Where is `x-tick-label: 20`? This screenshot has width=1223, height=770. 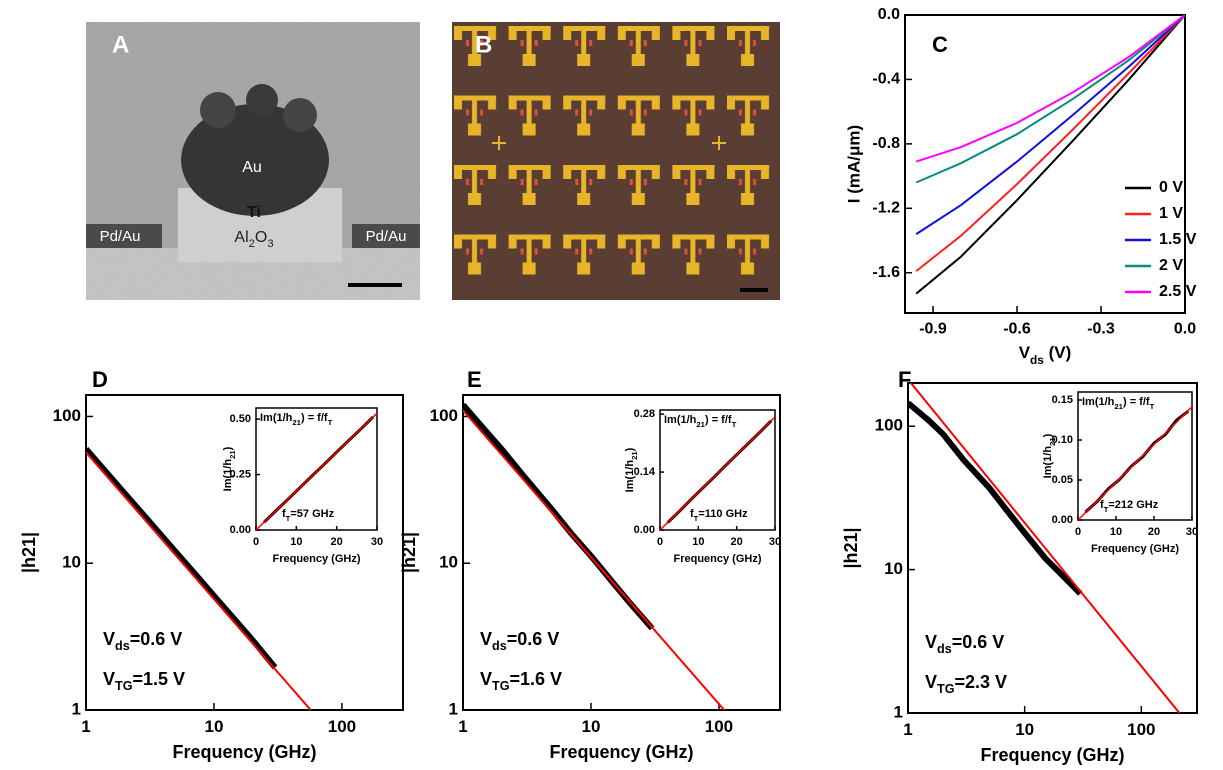
x-tick-label: 20 is located at coordinates (1154, 532).